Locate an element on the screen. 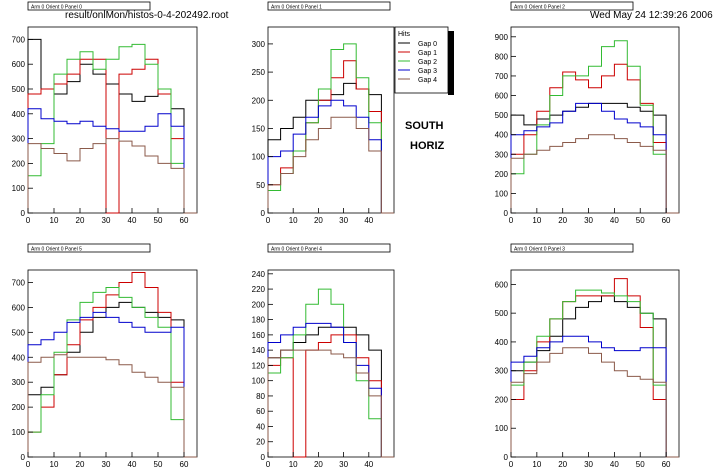 This screenshot has width=721, height=469. y-tick-label: 160 is located at coordinates (259, 335).